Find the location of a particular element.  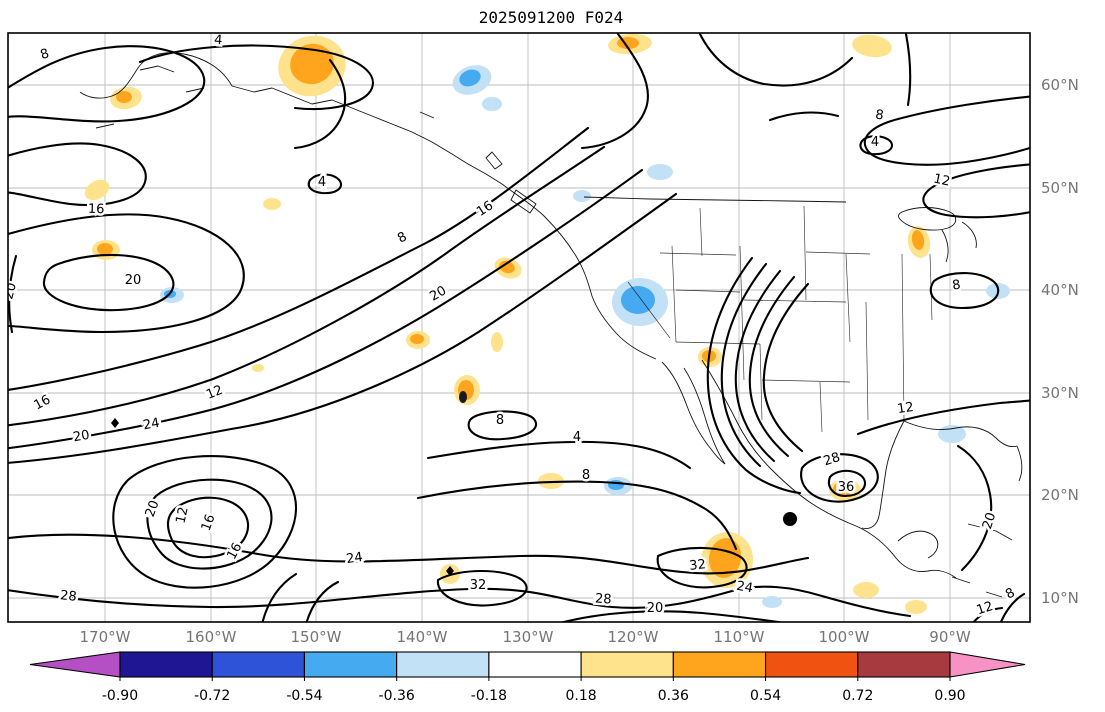

map-markers is located at coordinates (454, 497).